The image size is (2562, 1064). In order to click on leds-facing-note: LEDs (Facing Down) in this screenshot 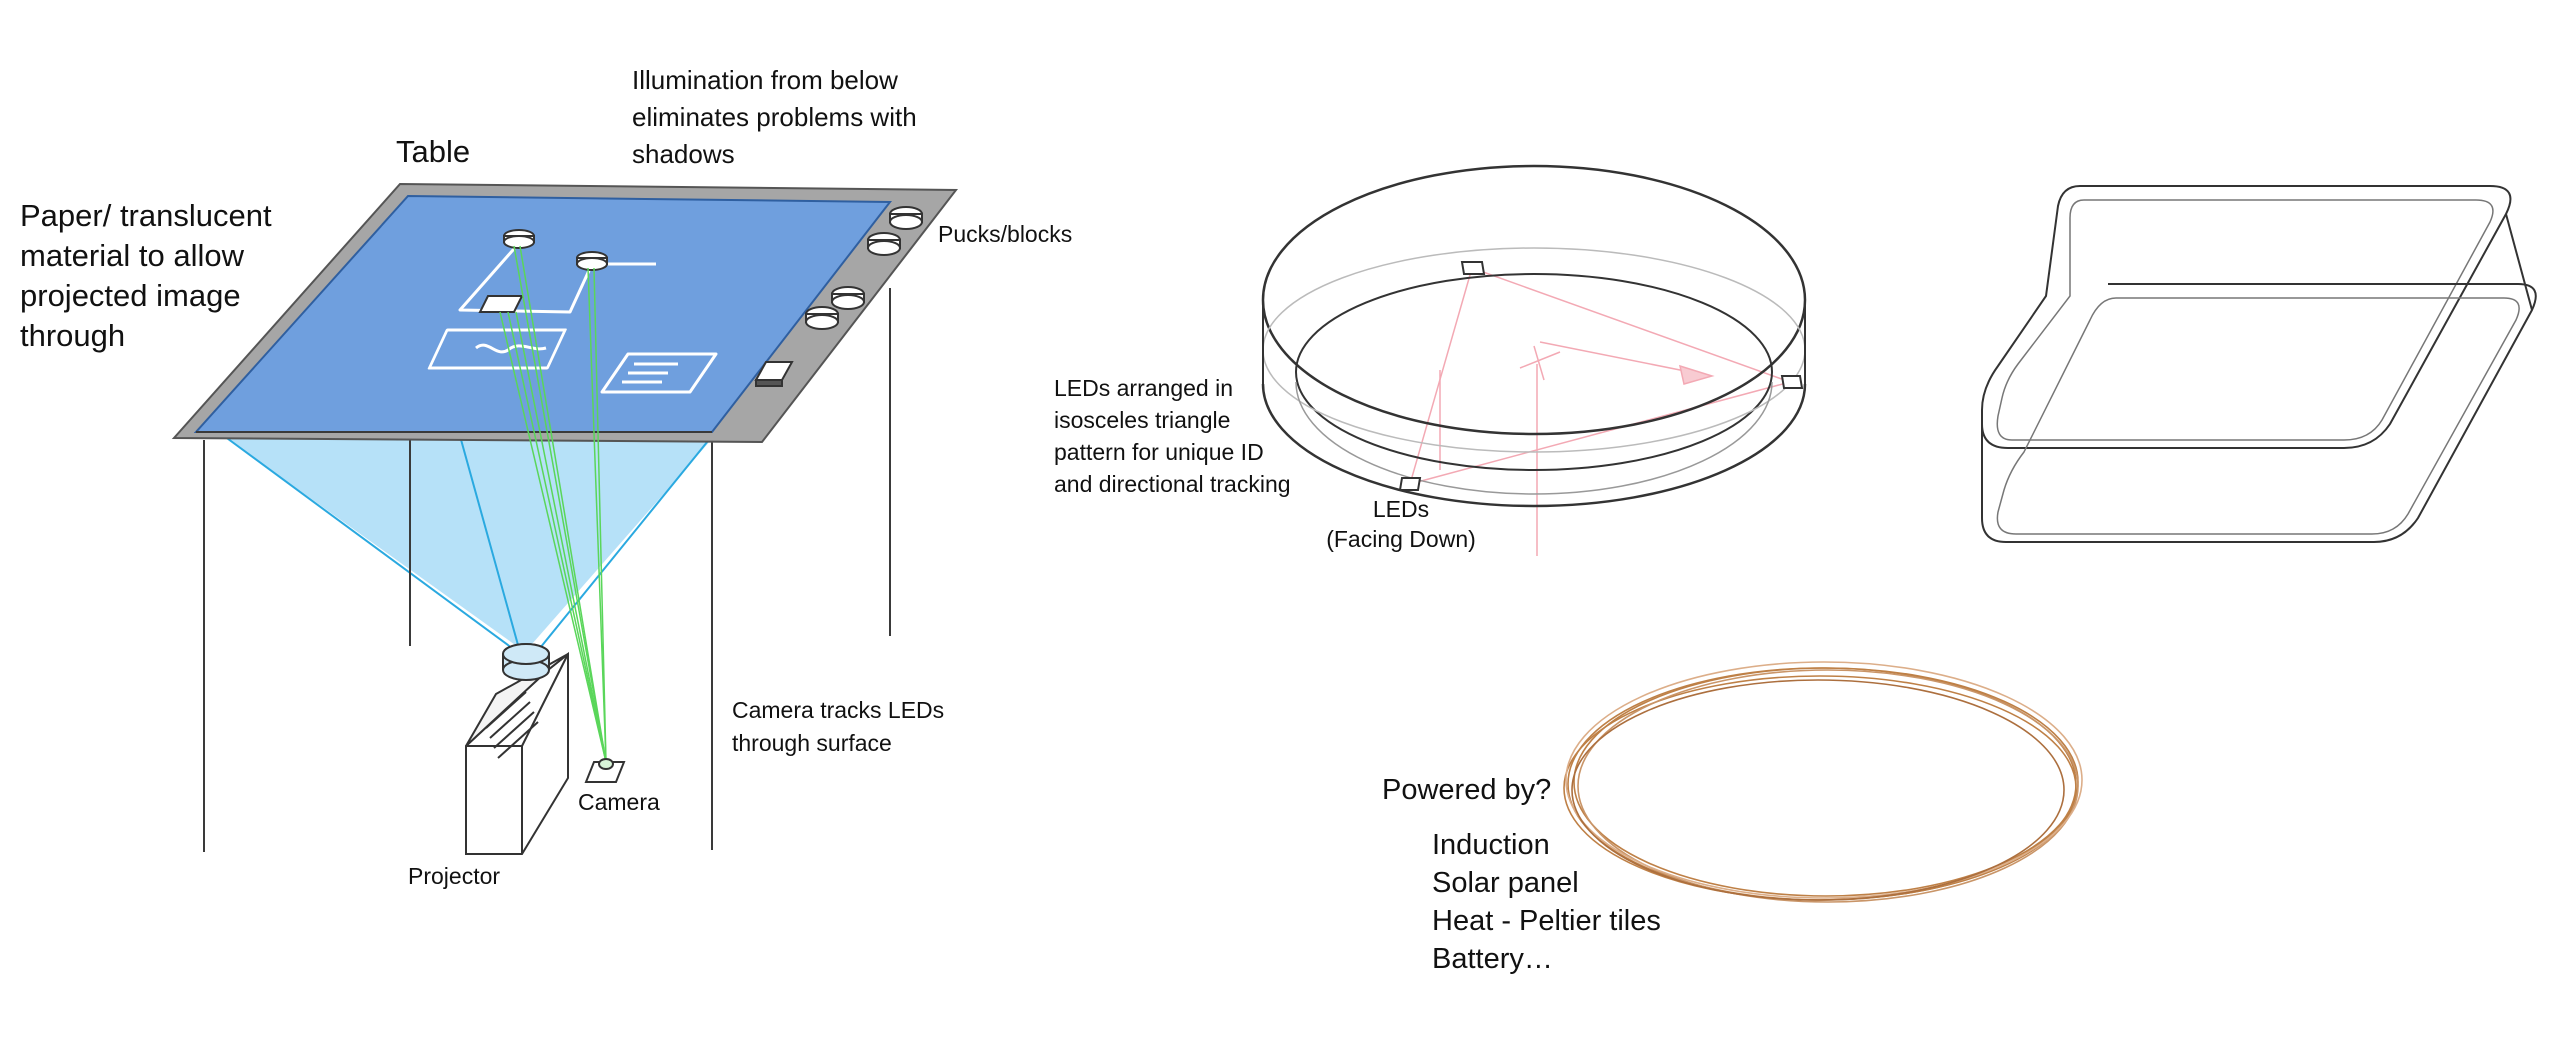, I will do `click(1401, 524)`.